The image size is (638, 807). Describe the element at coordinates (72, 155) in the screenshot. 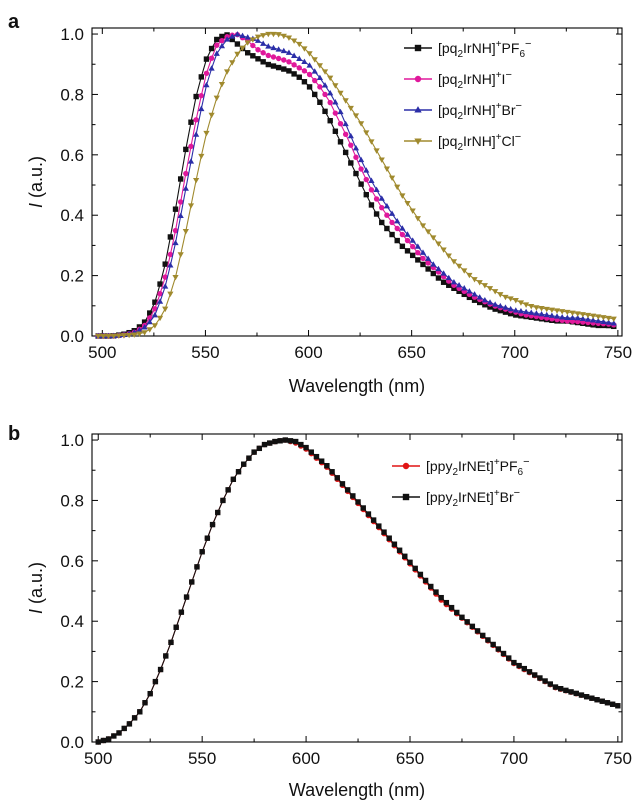

I see `y-tick-label: 0.6` at that location.